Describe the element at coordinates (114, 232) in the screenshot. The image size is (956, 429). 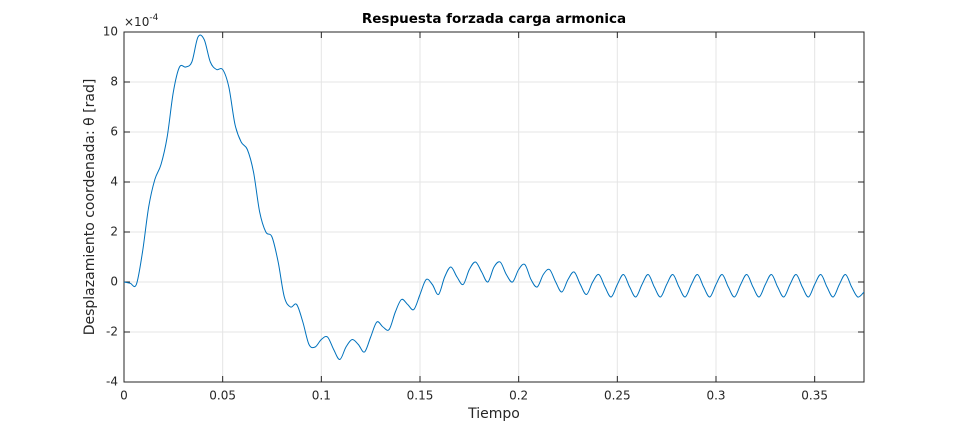
I see `y-tick-label: 2` at that location.